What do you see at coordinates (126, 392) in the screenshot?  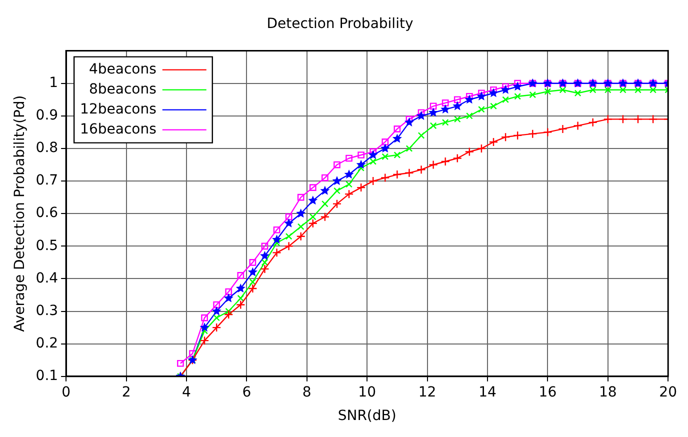 I see `x-tick-label: 2` at bounding box center [126, 392].